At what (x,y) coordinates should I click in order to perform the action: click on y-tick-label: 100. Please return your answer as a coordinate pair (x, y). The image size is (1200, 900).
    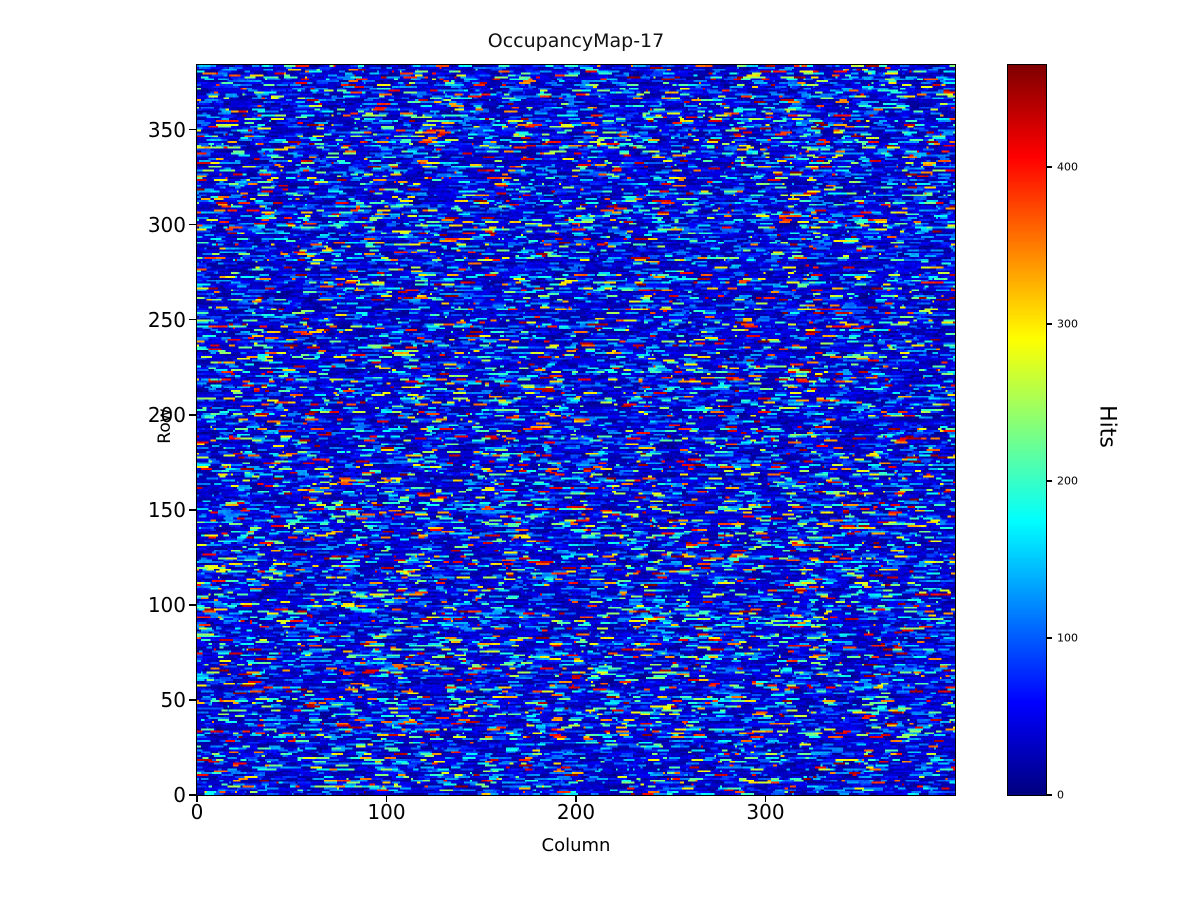
    Looking at the image, I should click on (166, 604).